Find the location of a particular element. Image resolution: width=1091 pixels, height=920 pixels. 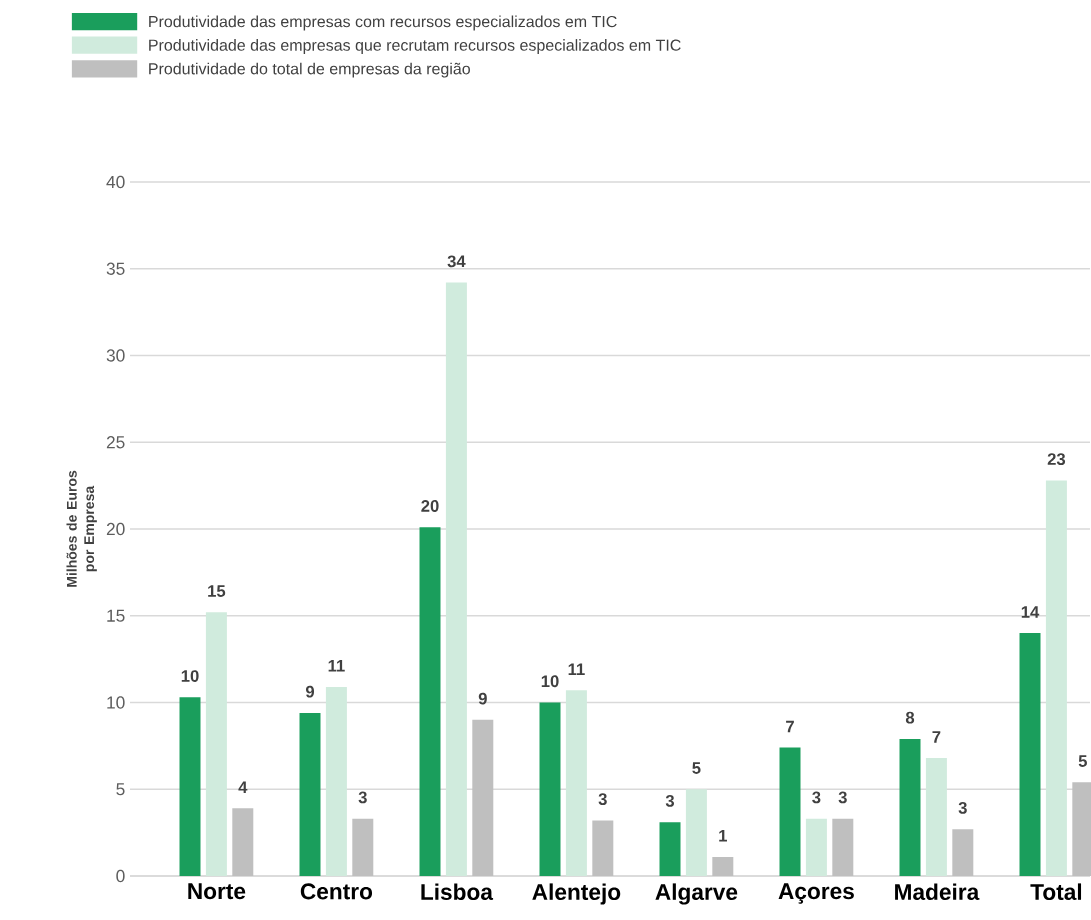

y-tick-label: 10 is located at coordinates (116, 702).